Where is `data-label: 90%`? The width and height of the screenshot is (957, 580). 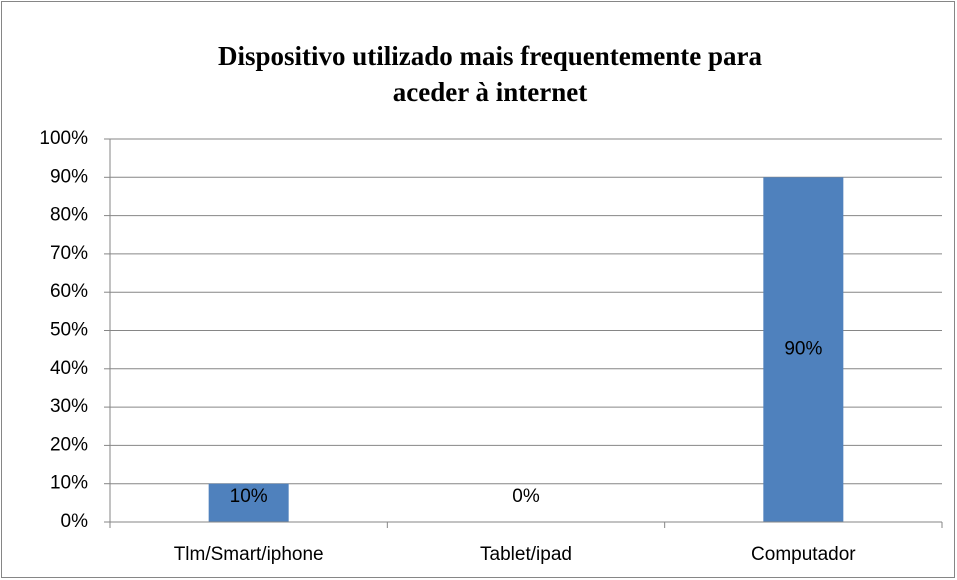
data-label: 90% is located at coordinates (803, 349).